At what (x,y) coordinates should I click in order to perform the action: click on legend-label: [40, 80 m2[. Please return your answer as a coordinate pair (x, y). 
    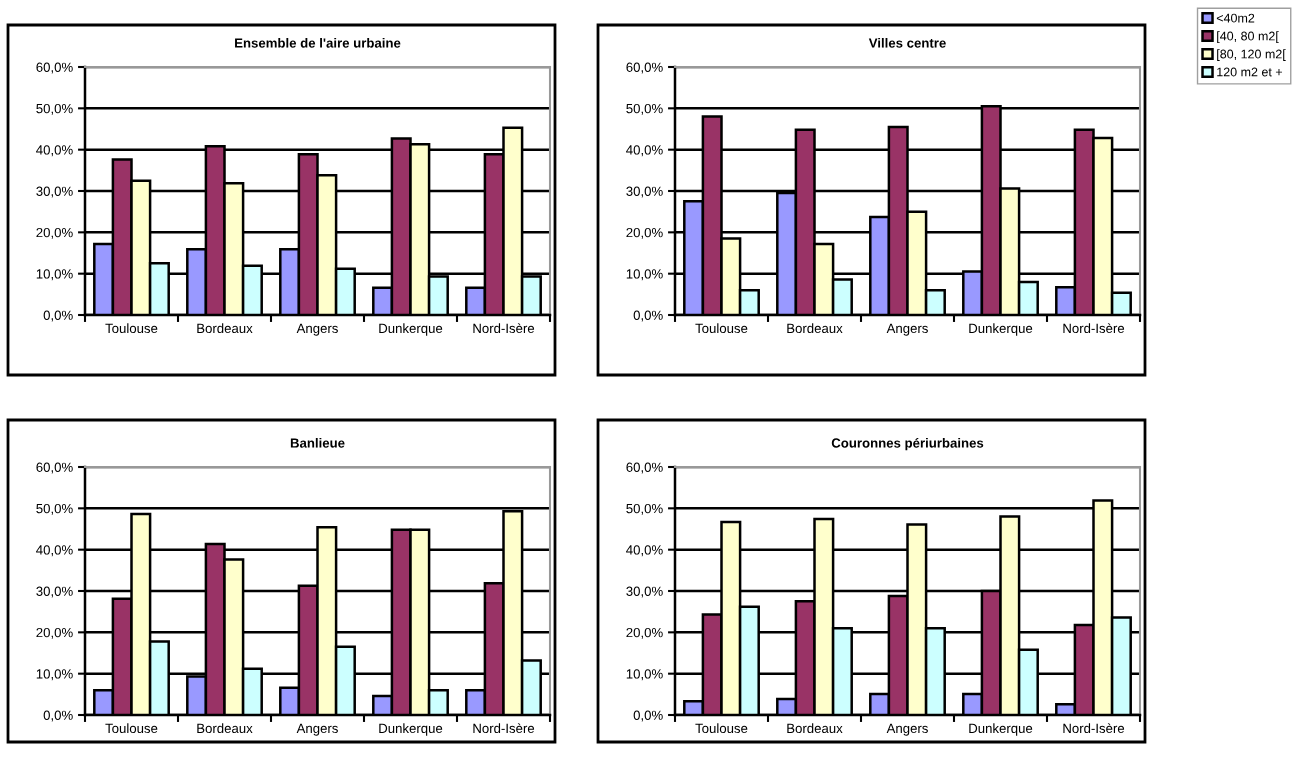
    Looking at the image, I should click on (1248, 37).